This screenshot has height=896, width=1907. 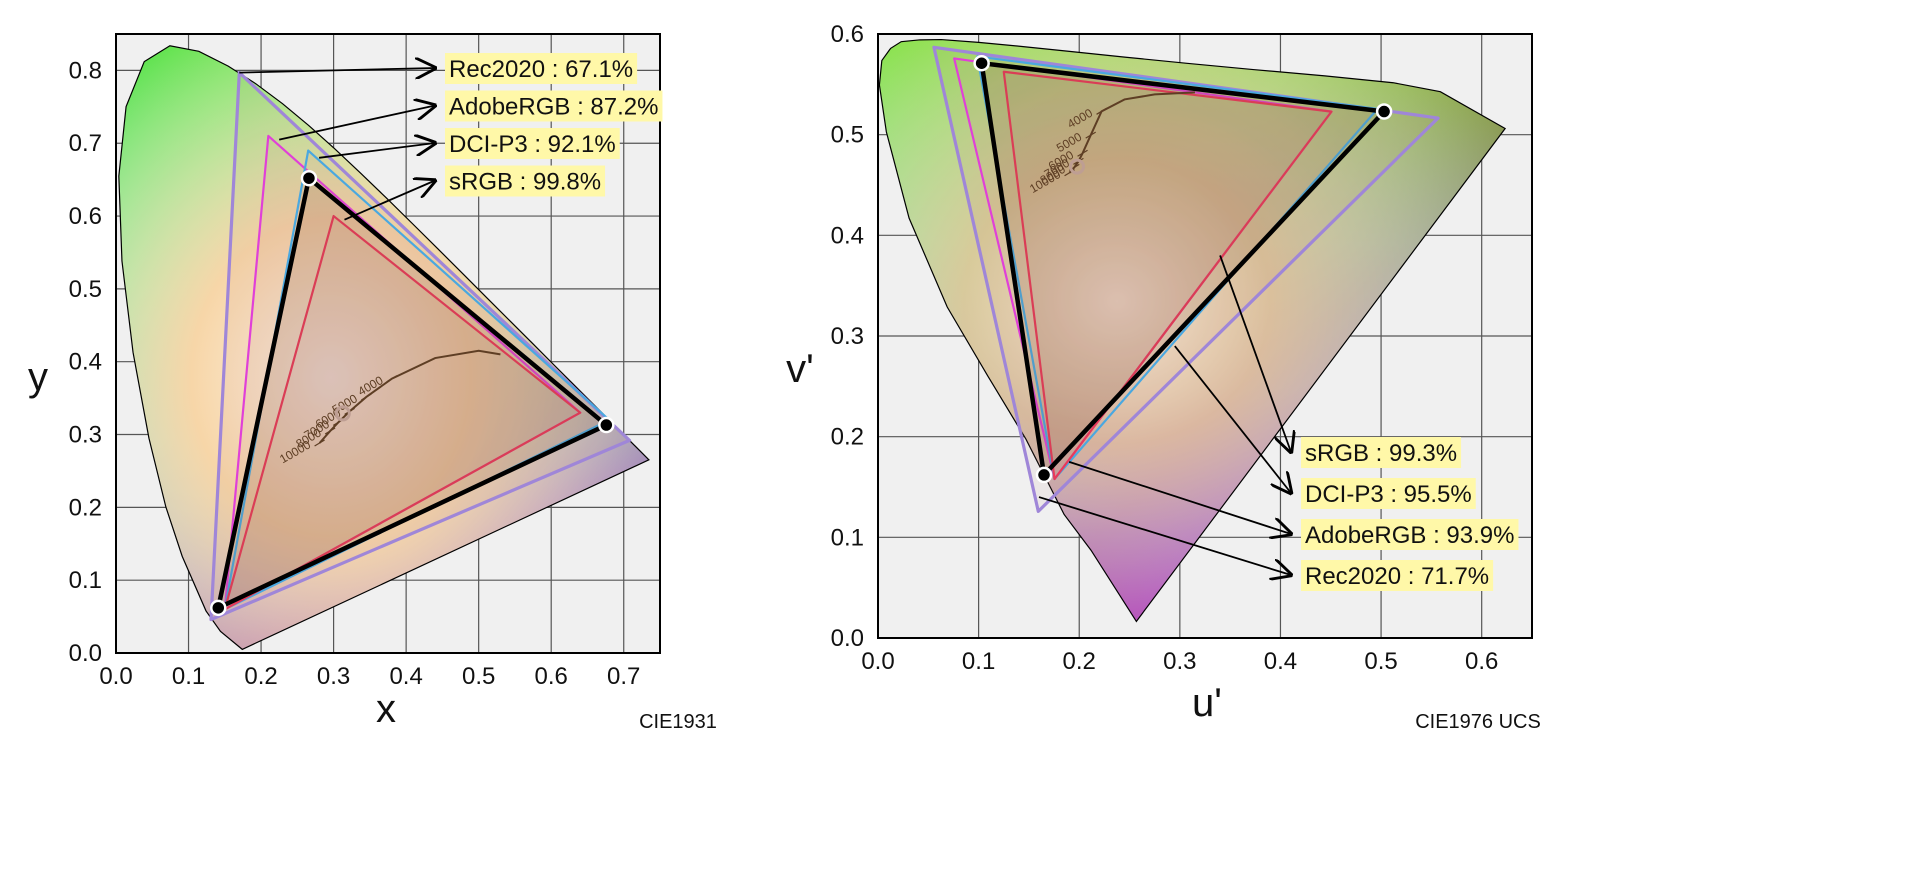 I want to click on dci-p3-callout-label: DCI-P3 : 92.1%, so click(x=532, y=144).